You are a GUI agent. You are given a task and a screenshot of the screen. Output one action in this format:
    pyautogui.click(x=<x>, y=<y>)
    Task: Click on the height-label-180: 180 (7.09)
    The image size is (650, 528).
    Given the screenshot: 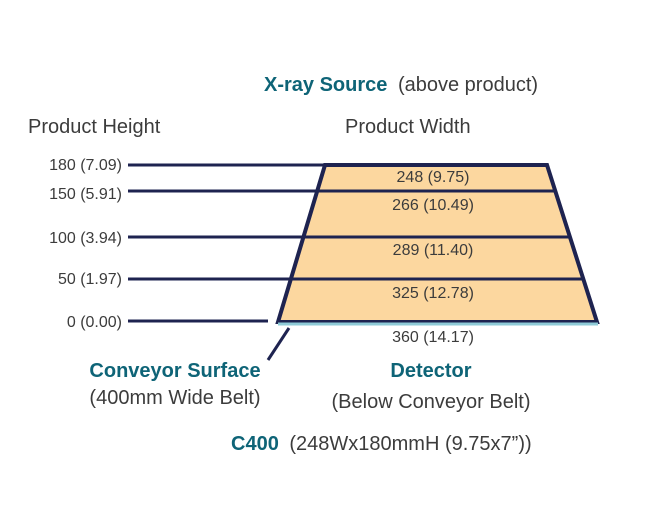 What is the action you would take?
    pyautogui.click(x=85, y=165)
    